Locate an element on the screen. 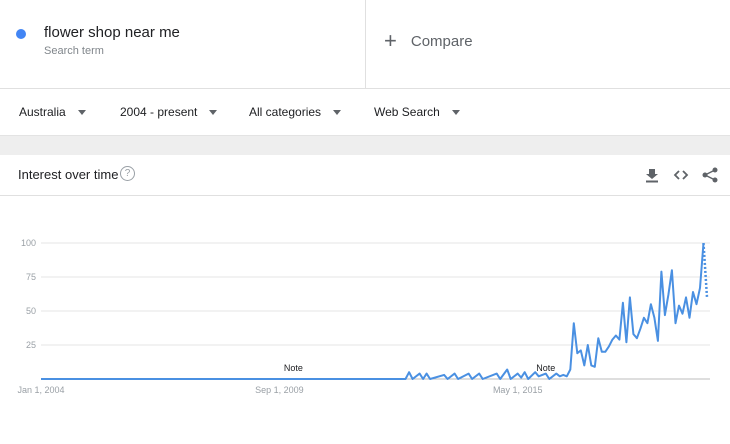  plus-icon: + is located at coordinates (390, 40).